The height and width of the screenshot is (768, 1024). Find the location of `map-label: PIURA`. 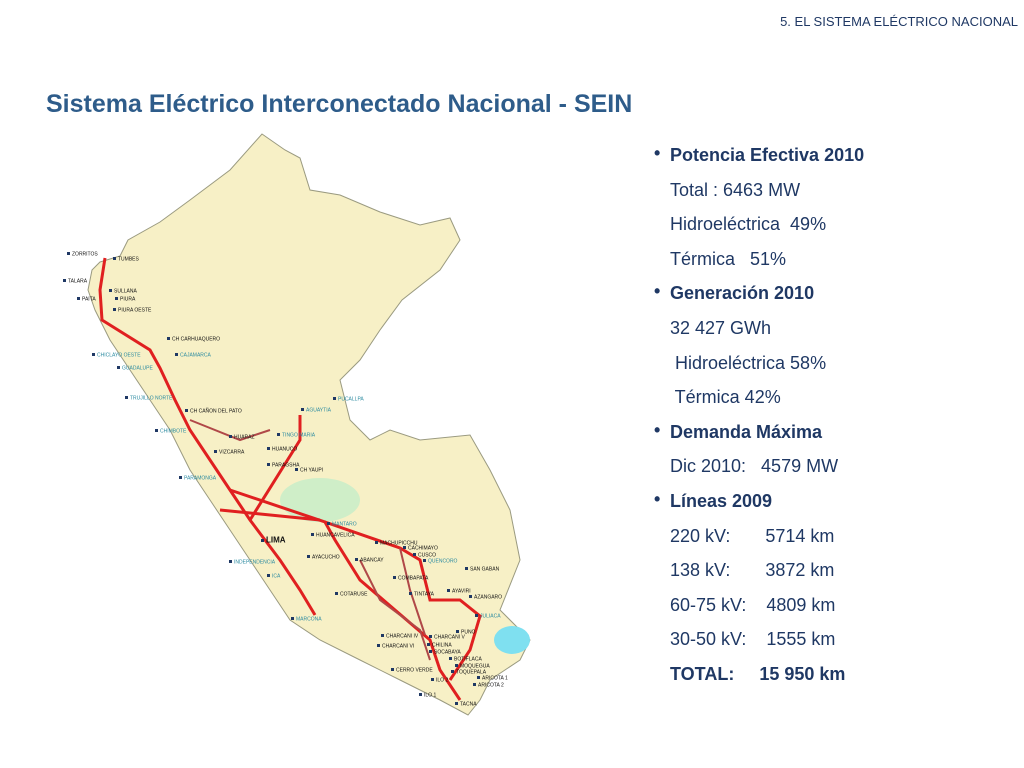

map-label: PIURA is located at coordinates (128, 300).